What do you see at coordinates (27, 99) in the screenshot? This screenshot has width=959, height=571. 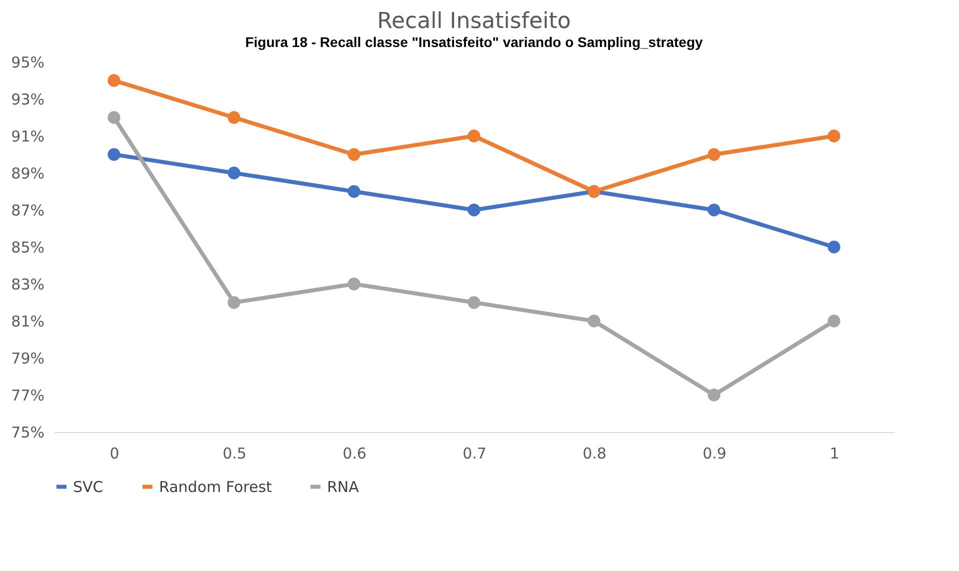 I see `y-tick-label: 93%` at bounding box center [27, 99].